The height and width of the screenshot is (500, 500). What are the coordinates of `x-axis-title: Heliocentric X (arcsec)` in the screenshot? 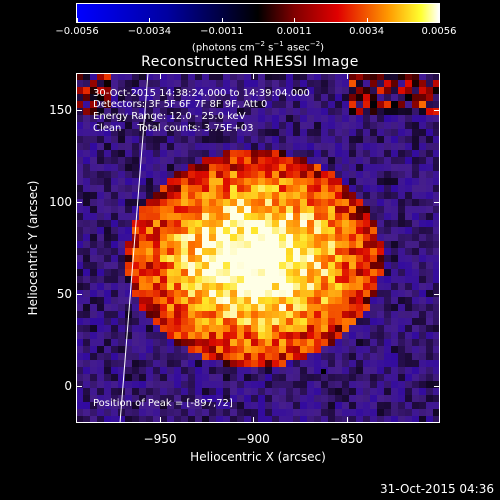 It's located at (258, 457).